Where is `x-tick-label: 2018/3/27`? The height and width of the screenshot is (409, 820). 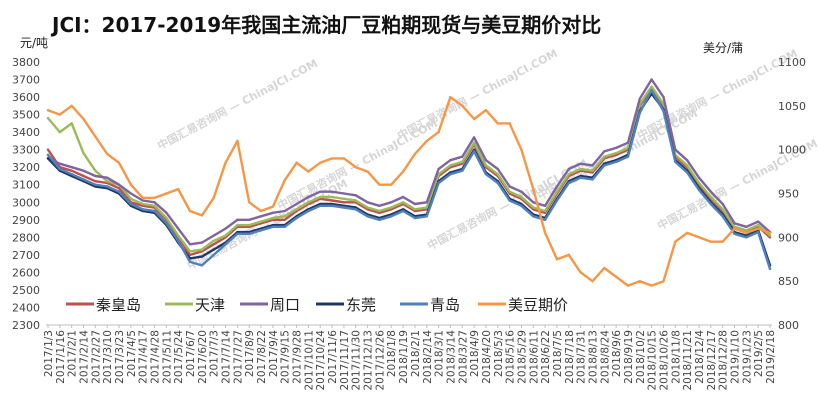 x-tick-label: 2018/3/27 is located at coordinates (463, 357).